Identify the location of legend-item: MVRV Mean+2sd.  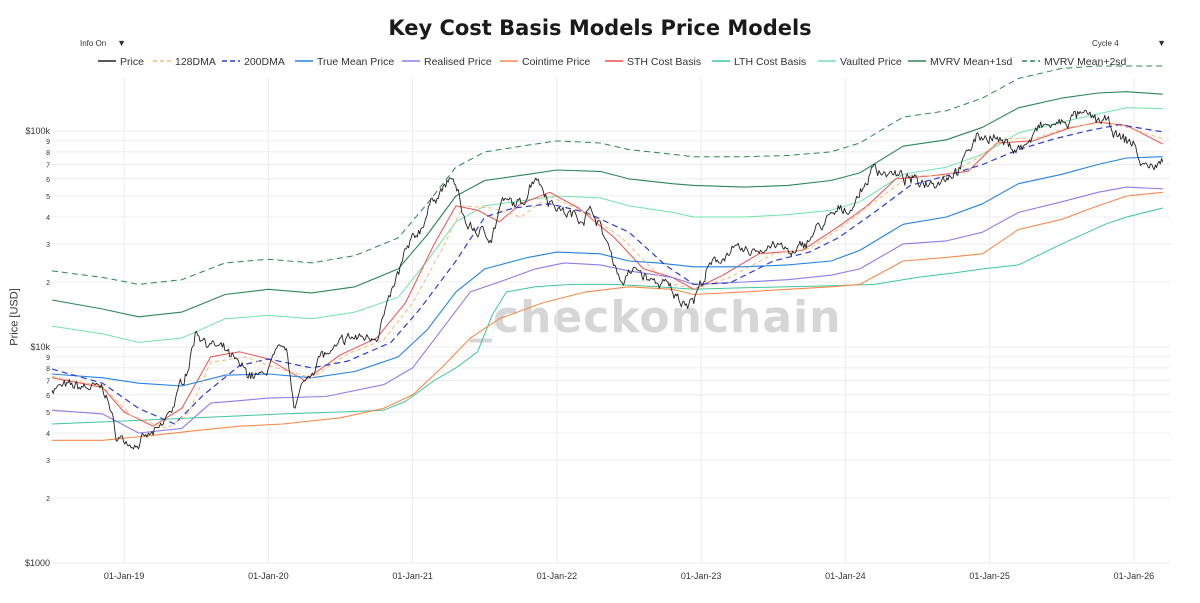
(1074, 62).